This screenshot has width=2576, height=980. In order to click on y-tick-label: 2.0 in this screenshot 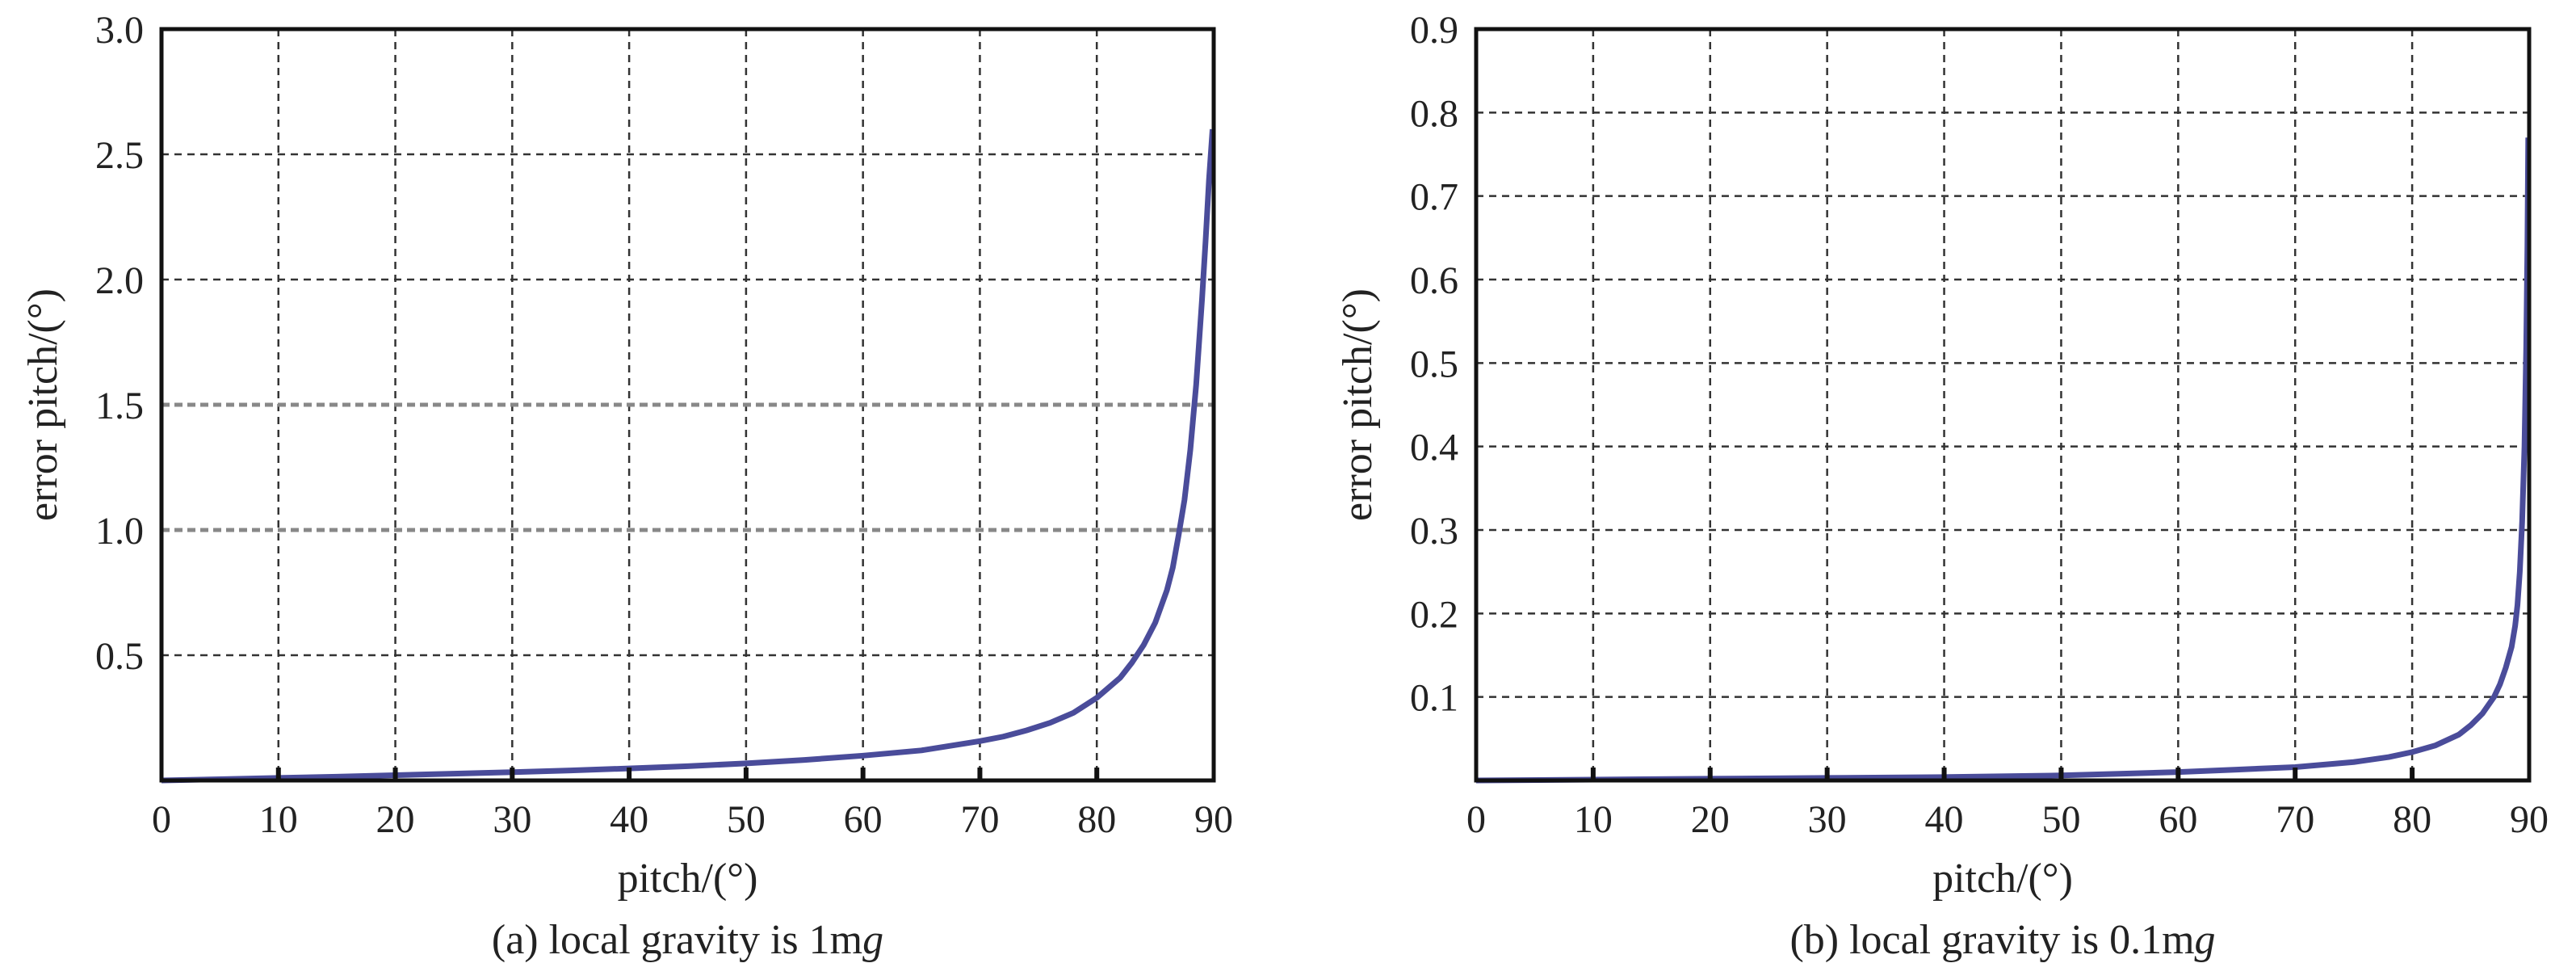, I will do `click(119, 280)`.